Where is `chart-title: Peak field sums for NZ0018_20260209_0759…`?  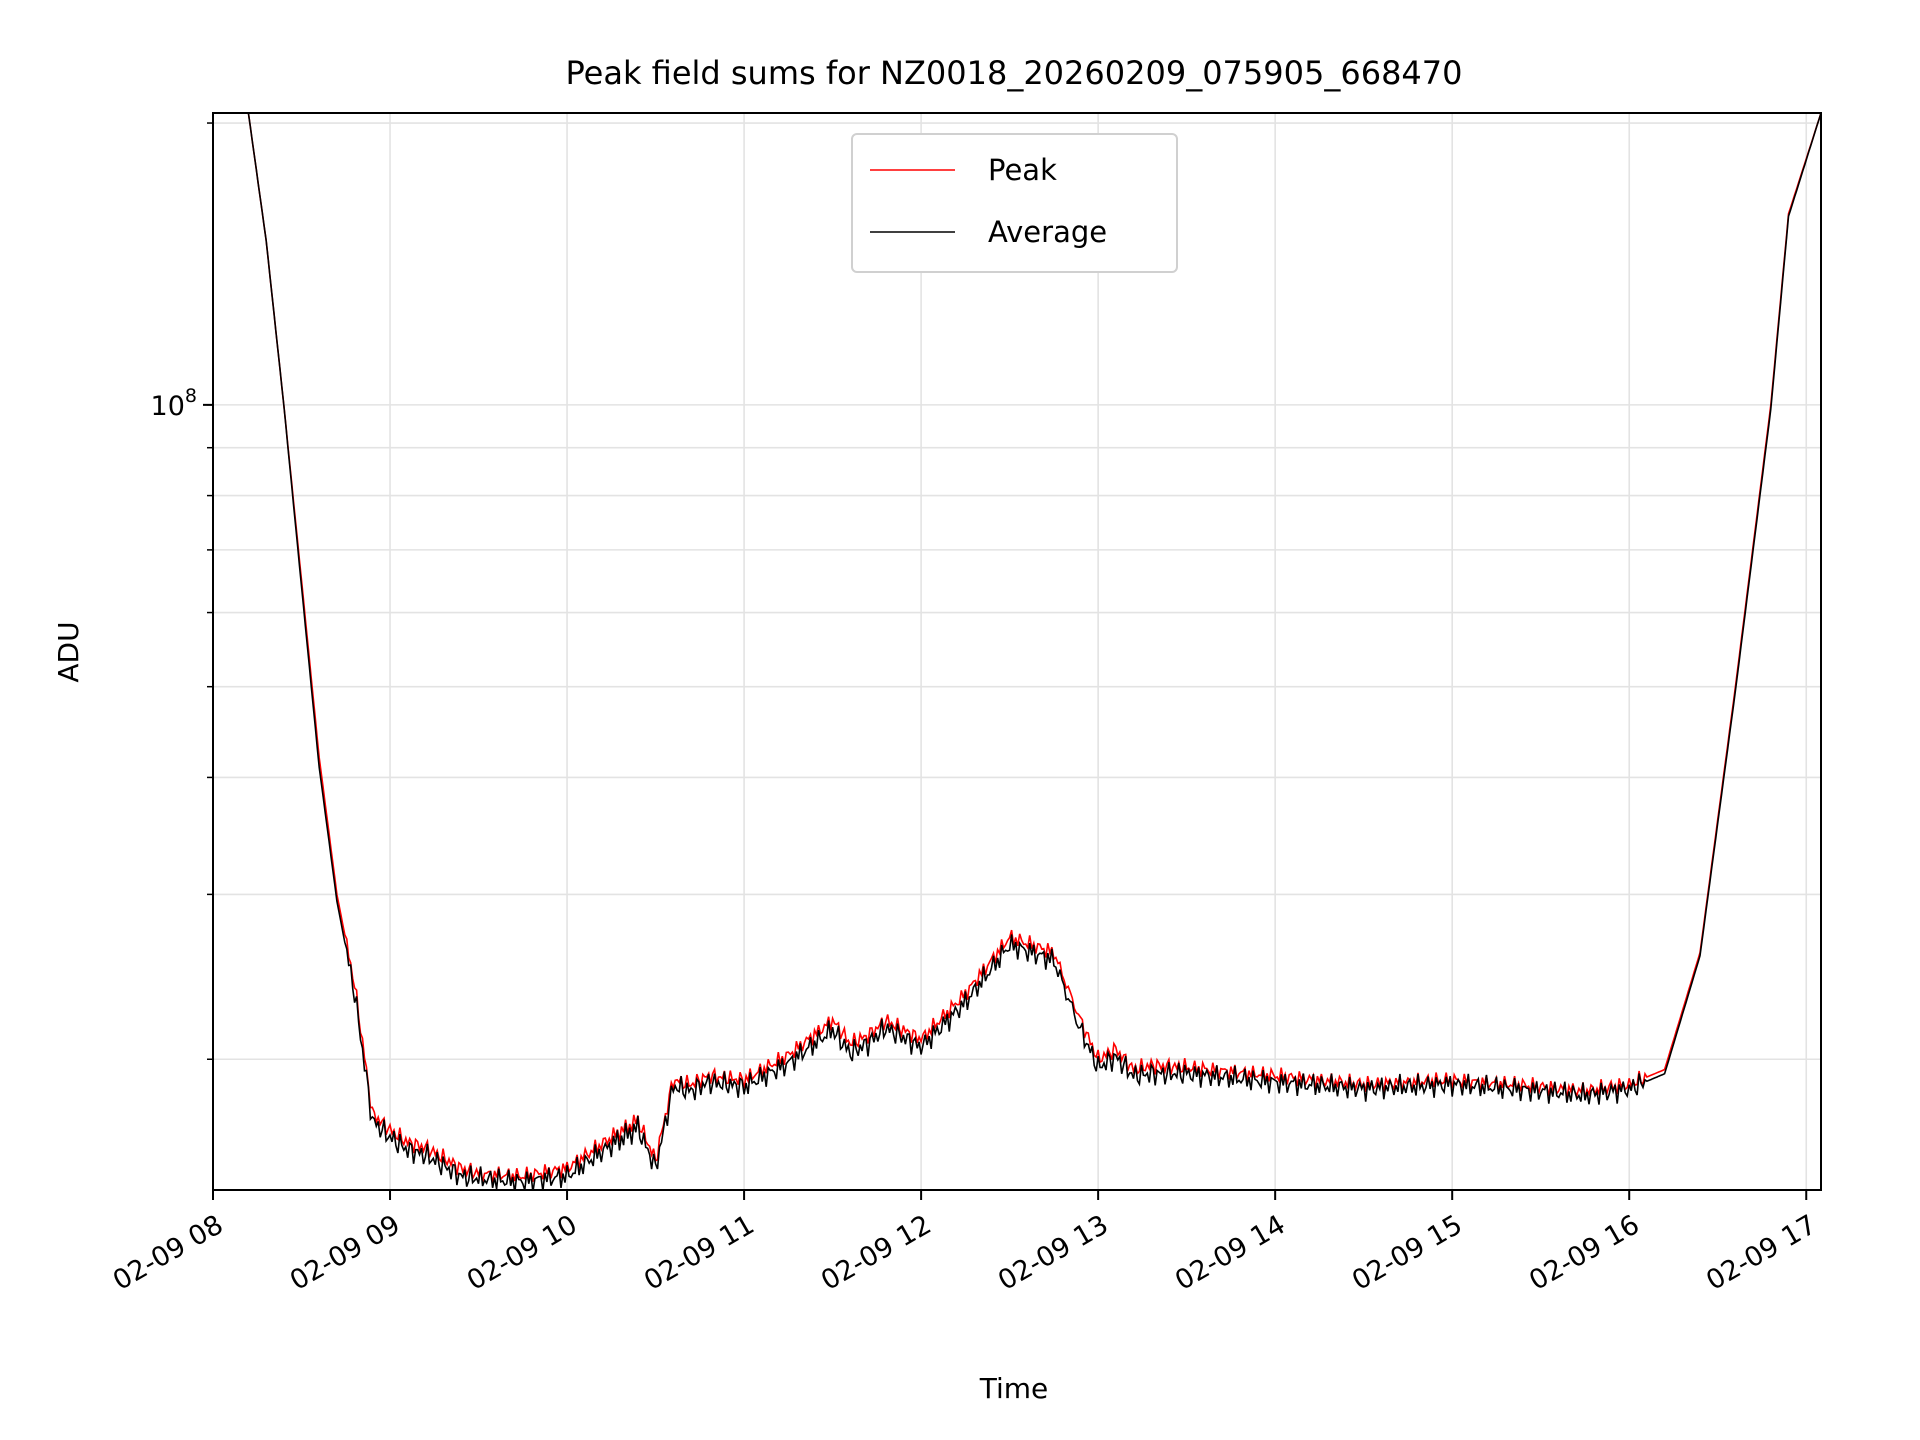 chart-title: Peak field sums for NZ0018_20260209_0759… is located at coordinates (1014, 73).